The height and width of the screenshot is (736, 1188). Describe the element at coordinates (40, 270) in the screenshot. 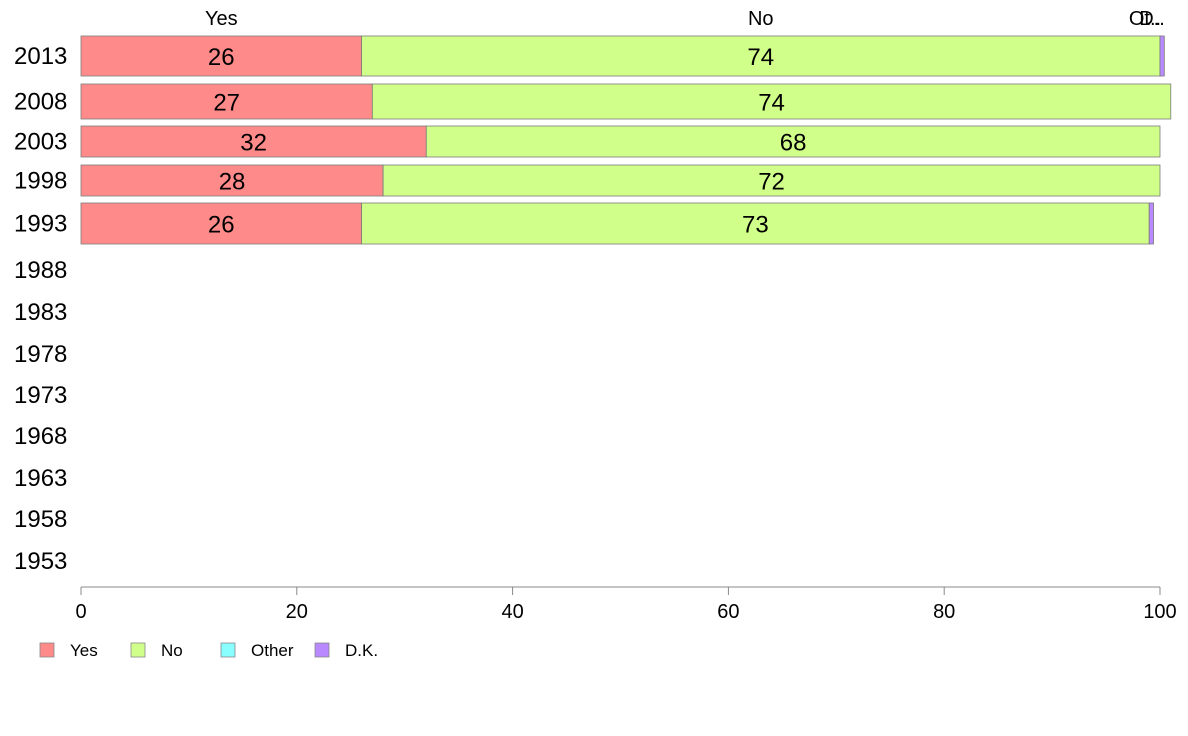

I see `year-label: 1988` at that location.